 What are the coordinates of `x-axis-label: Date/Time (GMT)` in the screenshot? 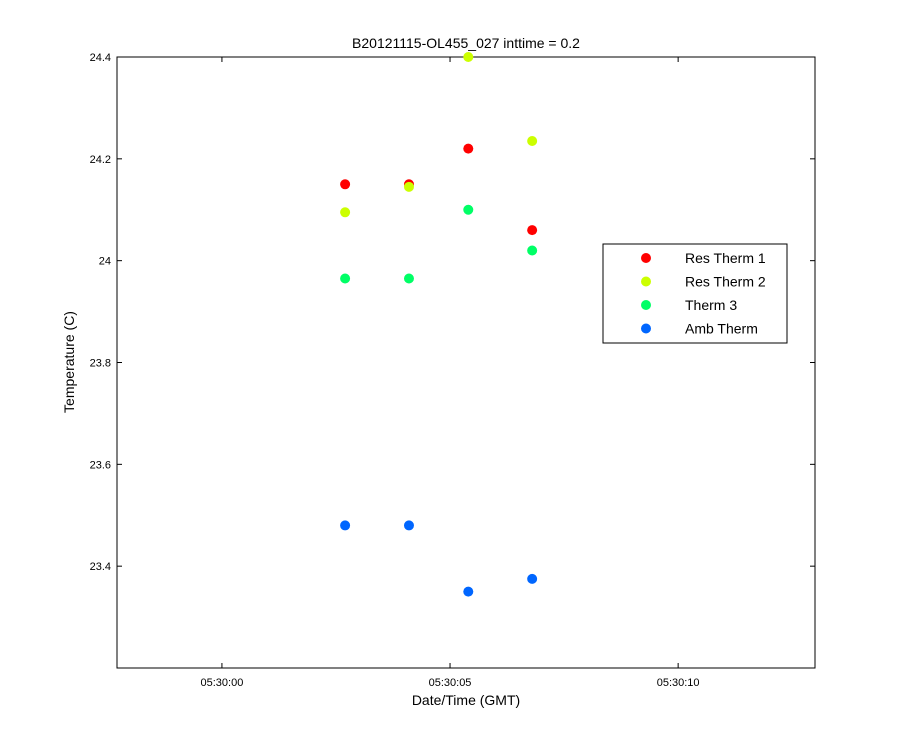 It's located at (466, 700).